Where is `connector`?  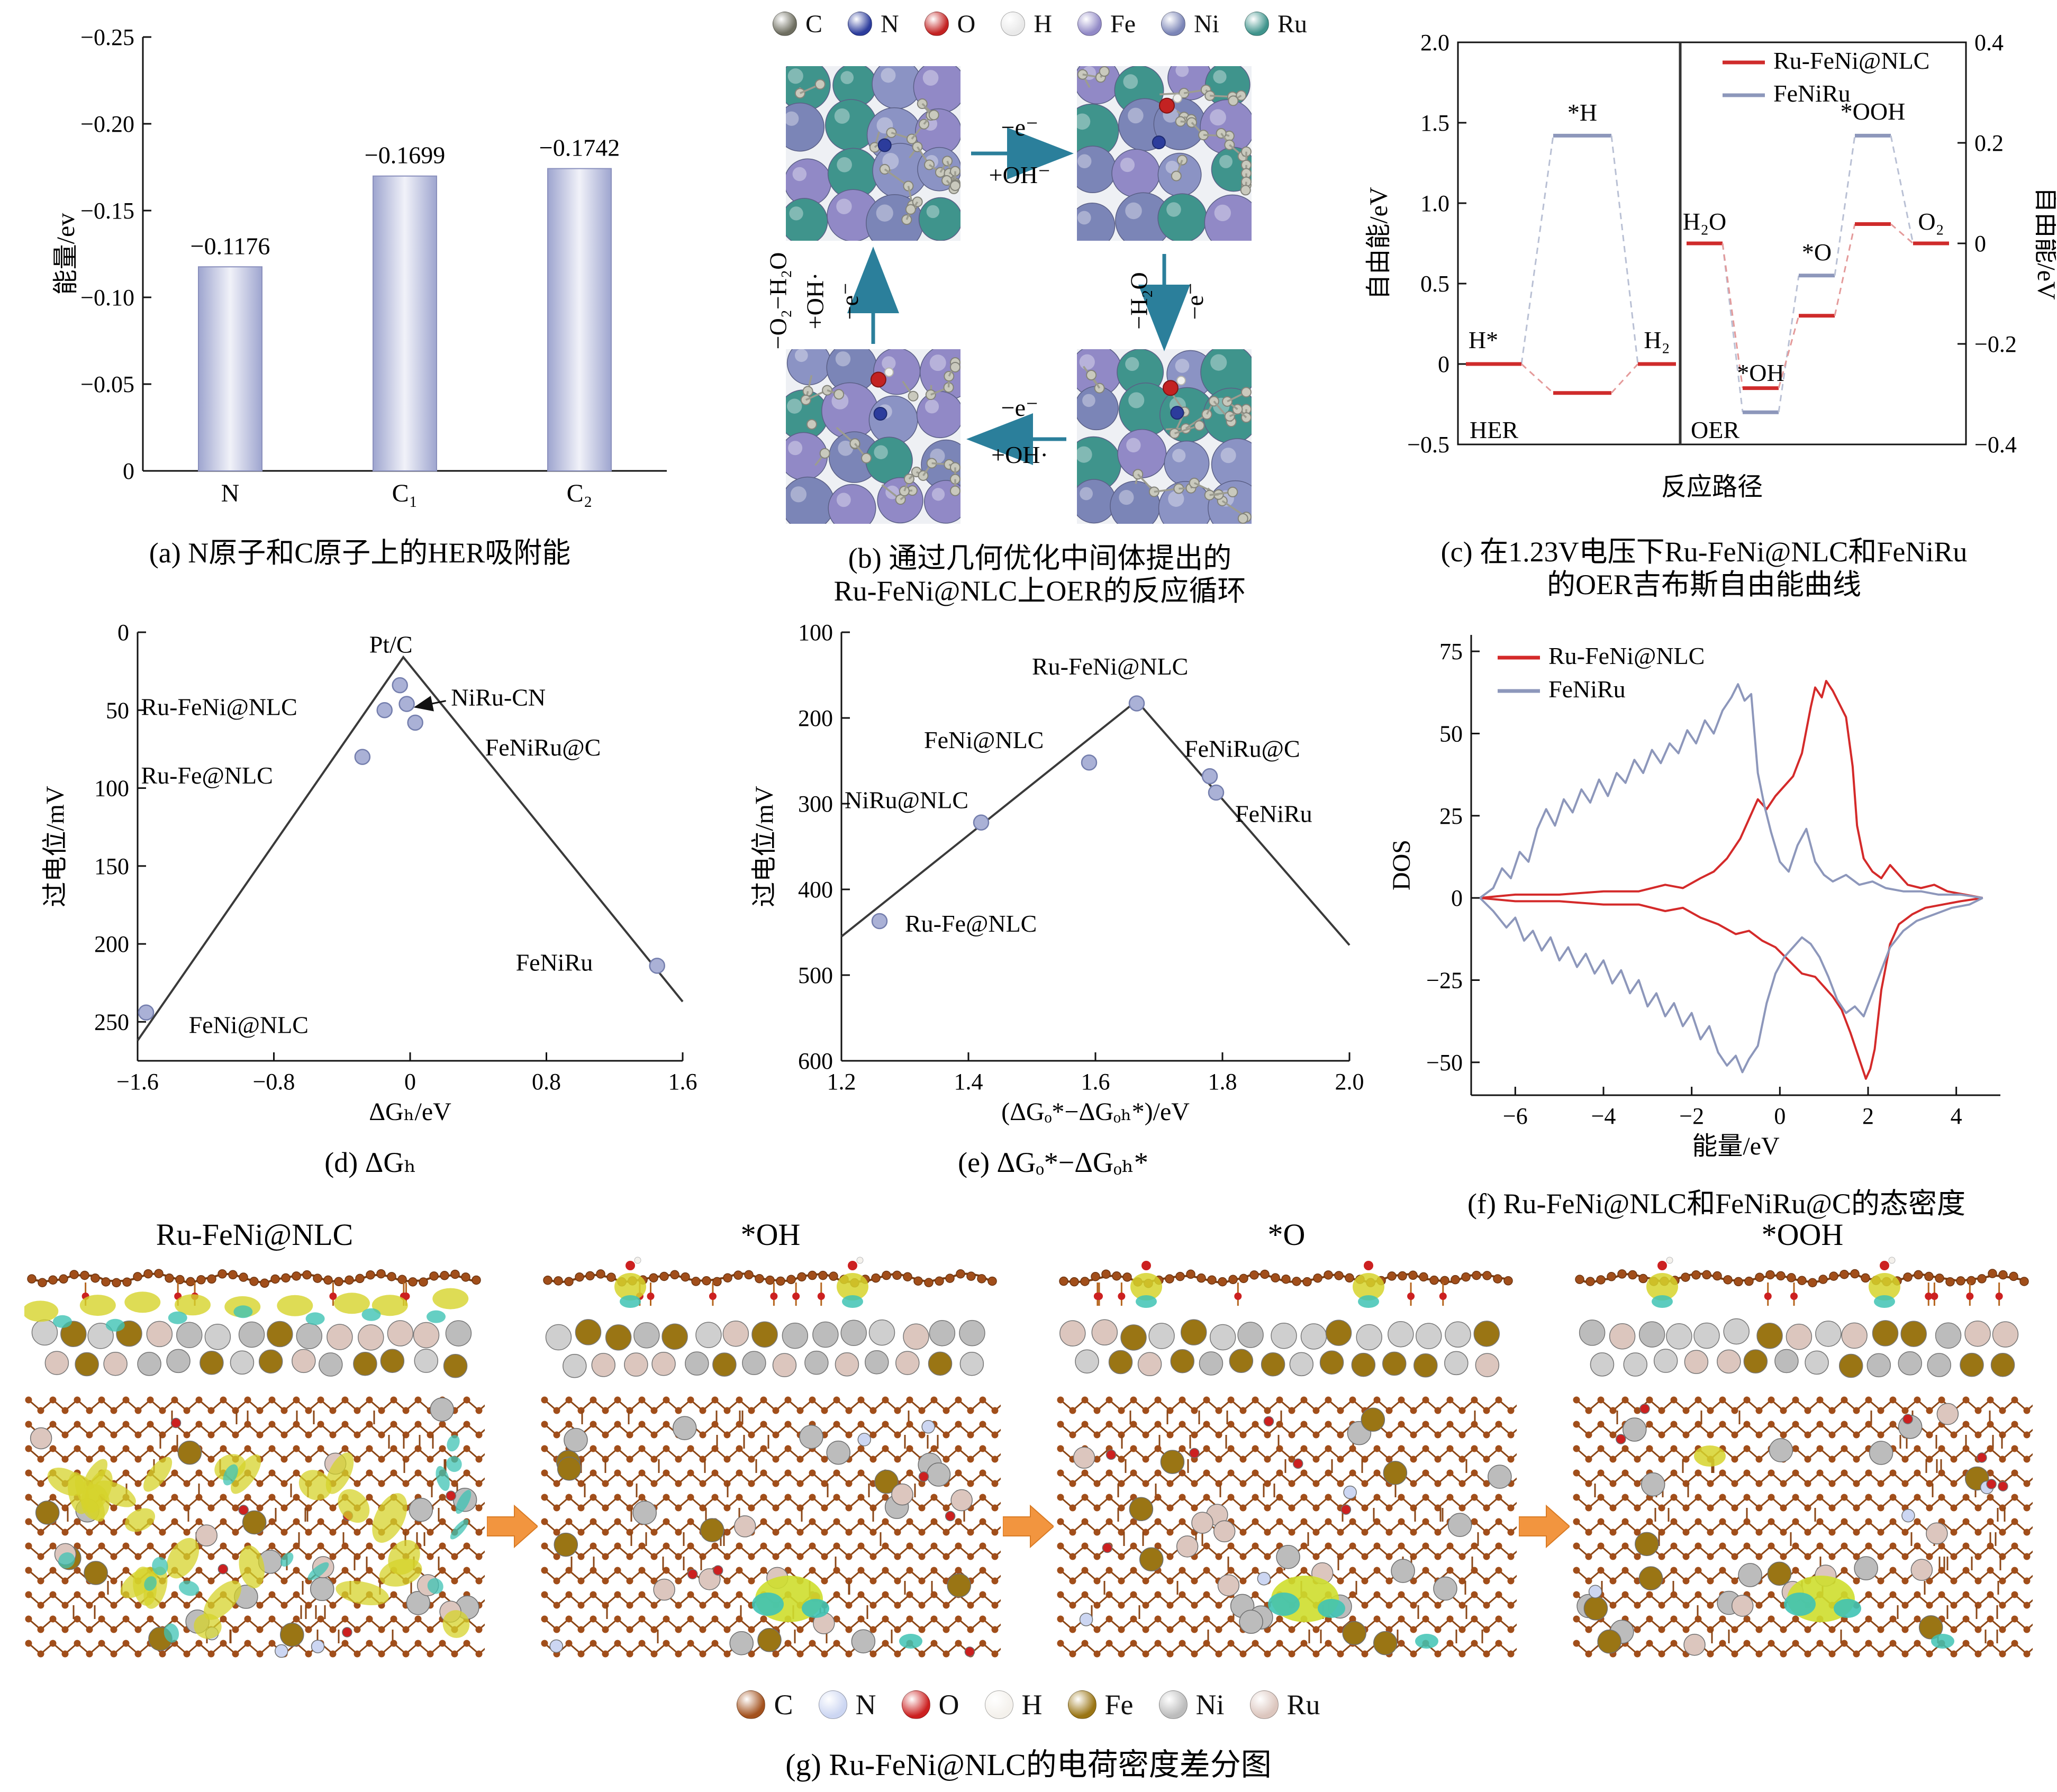
connector is located at coordinates (1902, 189).